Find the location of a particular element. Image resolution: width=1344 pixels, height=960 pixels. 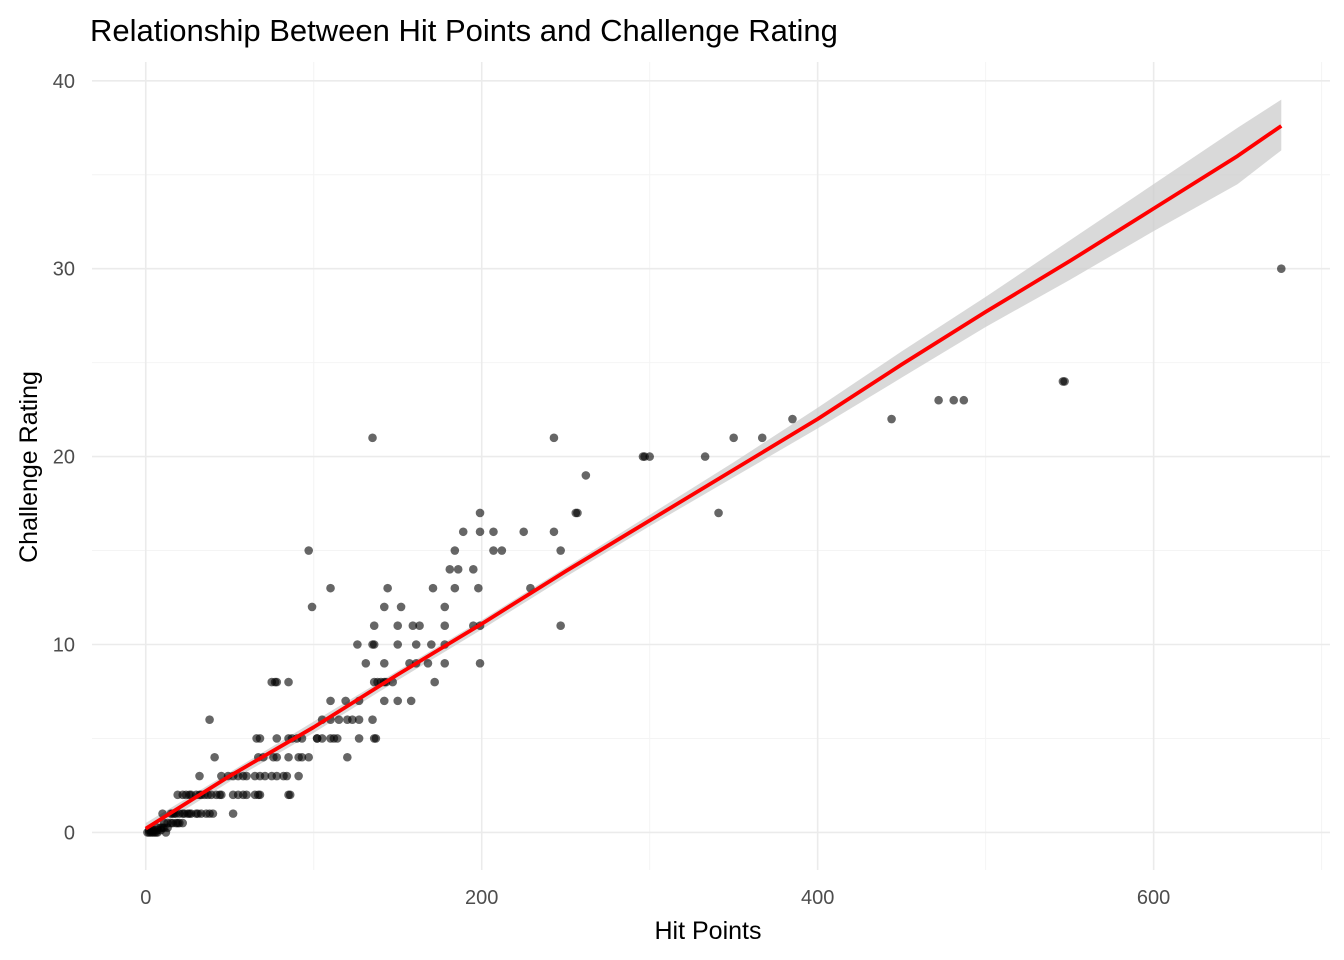

x-axis-title: Hit Points is located at coordinates (708, 931).